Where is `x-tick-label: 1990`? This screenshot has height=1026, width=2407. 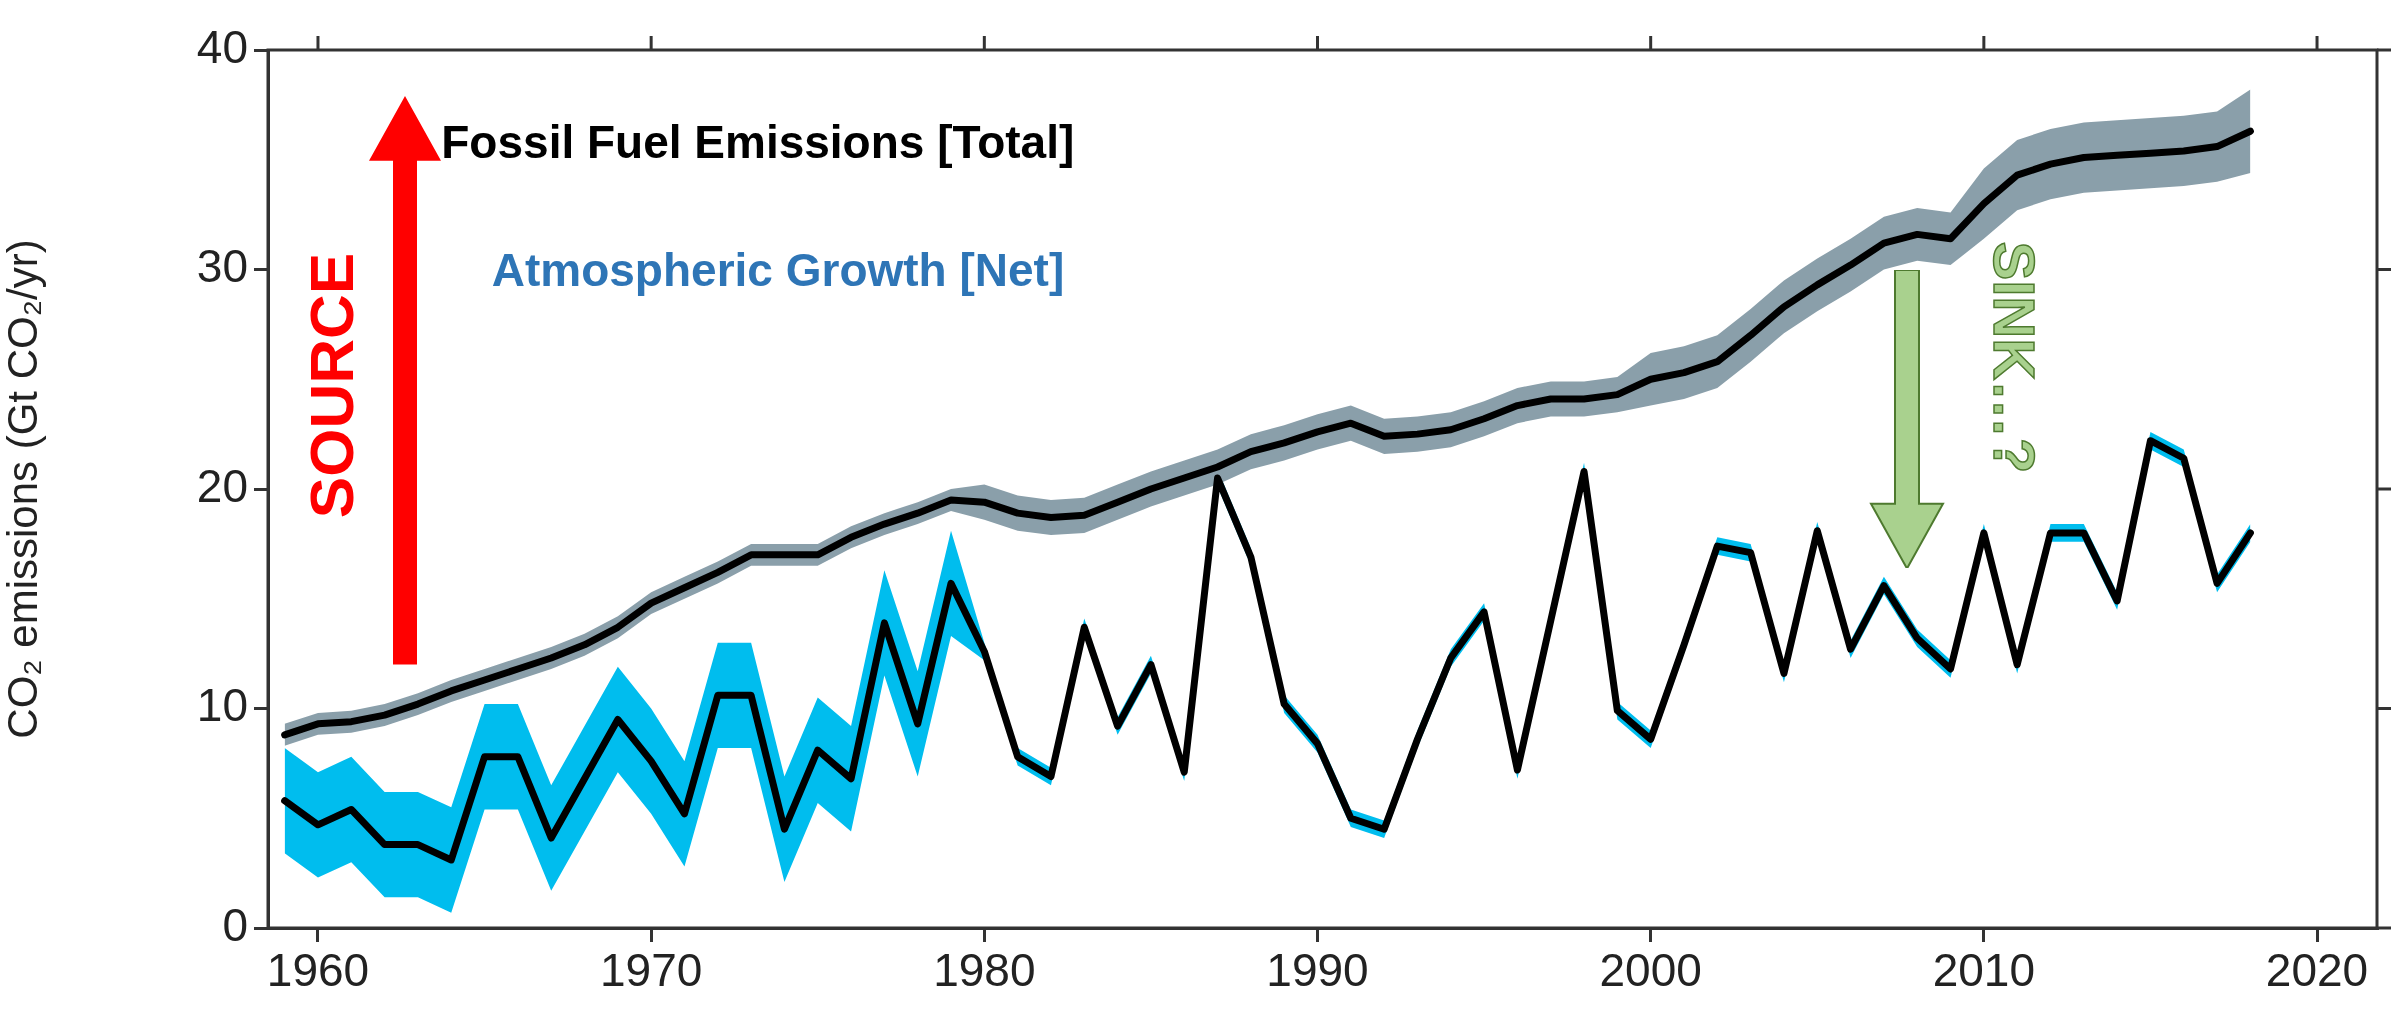
x-tick-label: 1990 is located at coordinates (1317, 970).